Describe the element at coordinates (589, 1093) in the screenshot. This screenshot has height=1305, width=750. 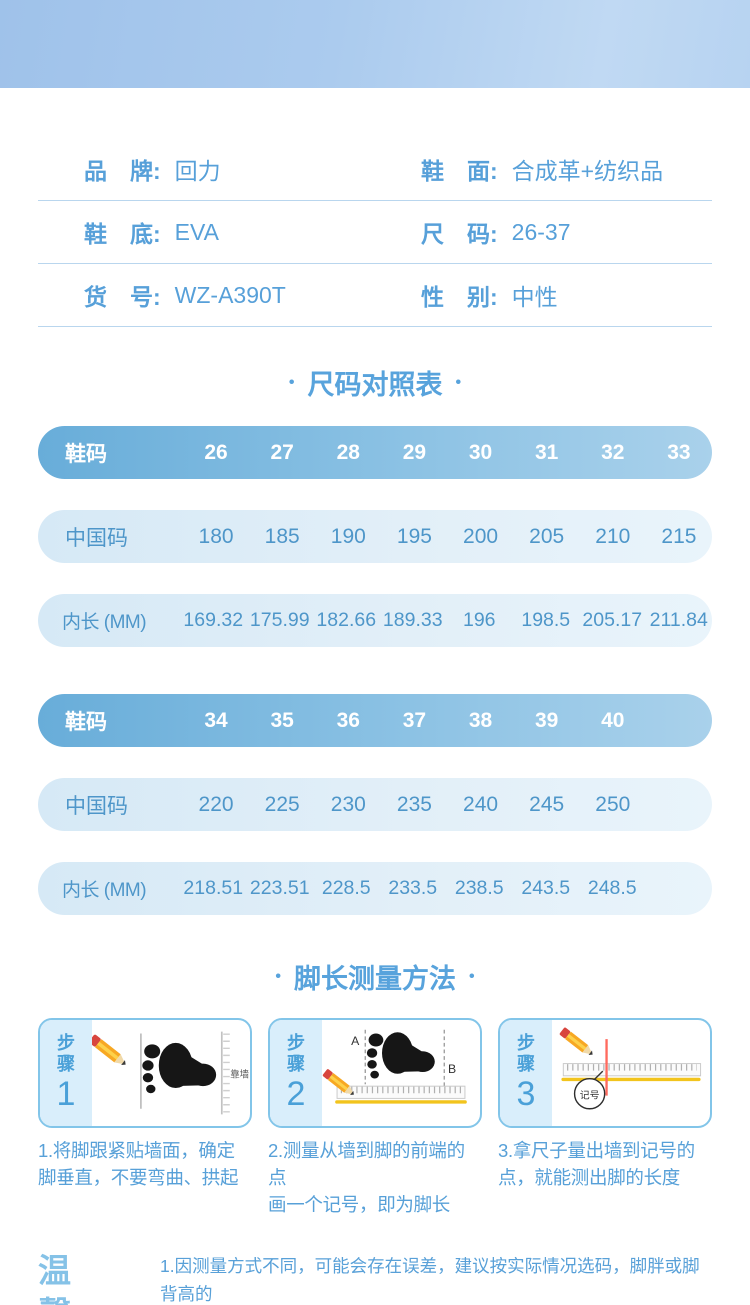
I see `mark-circle` at that location.